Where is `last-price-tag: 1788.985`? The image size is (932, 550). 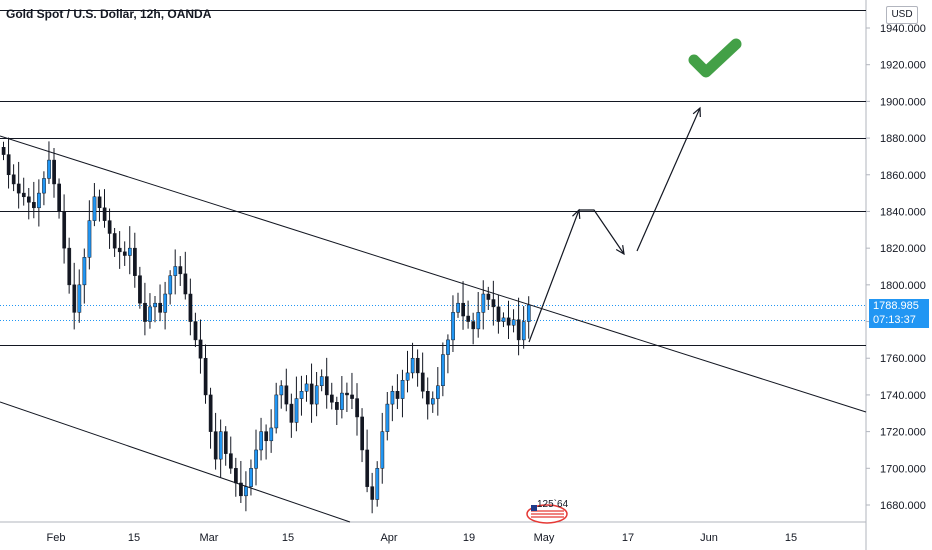 last-price-tag: 1788.985 is located at coordinates (899, 306).